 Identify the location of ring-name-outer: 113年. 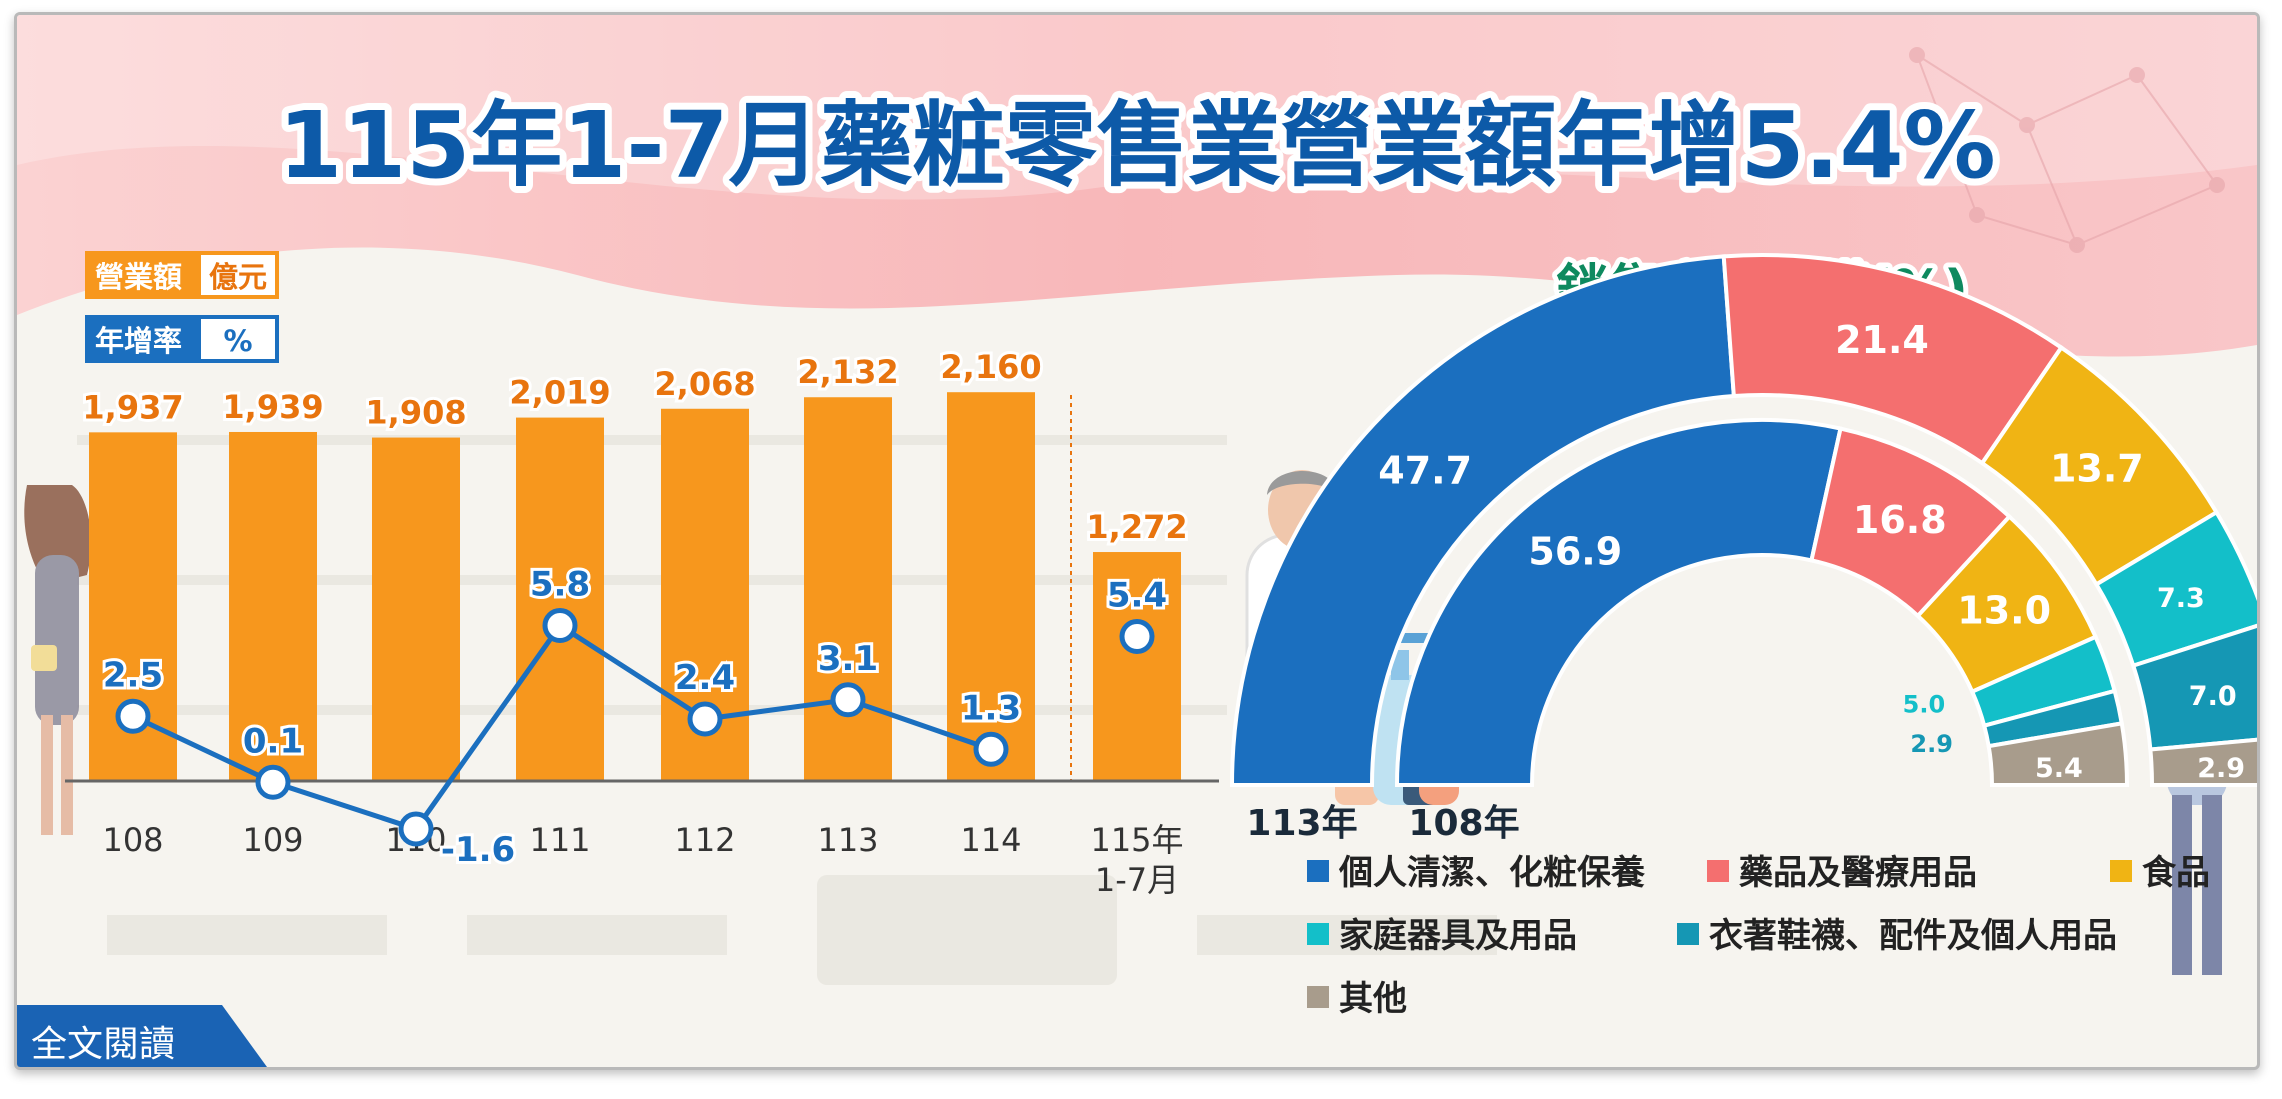
(1301, 823).